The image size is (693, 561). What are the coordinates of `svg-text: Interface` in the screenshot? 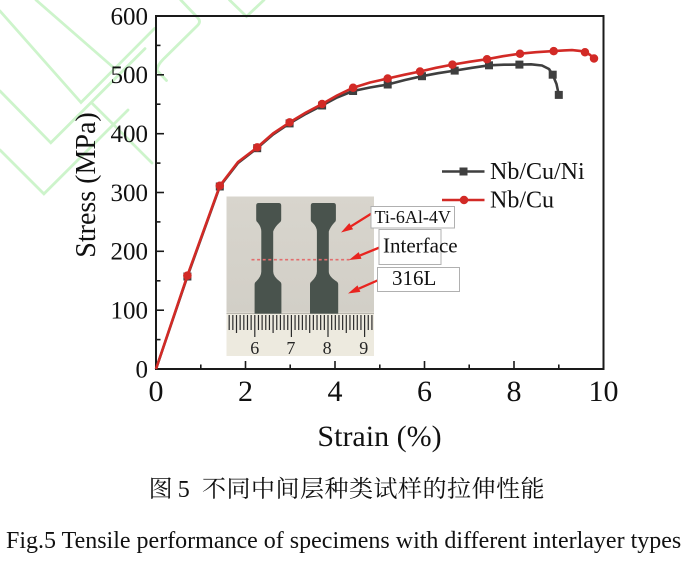 It's located at (420, 246).